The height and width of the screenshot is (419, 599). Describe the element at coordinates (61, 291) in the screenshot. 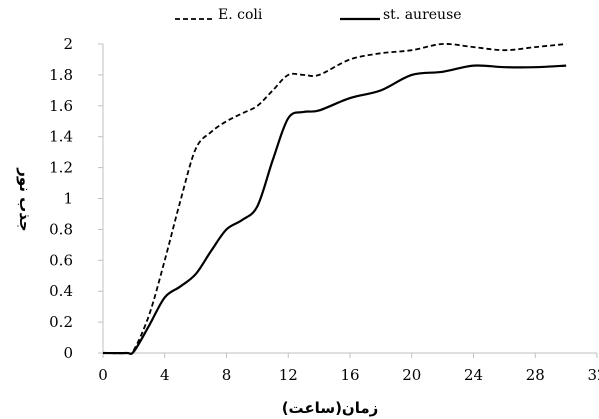

I see `y-tick-label: 0.4` at that location.